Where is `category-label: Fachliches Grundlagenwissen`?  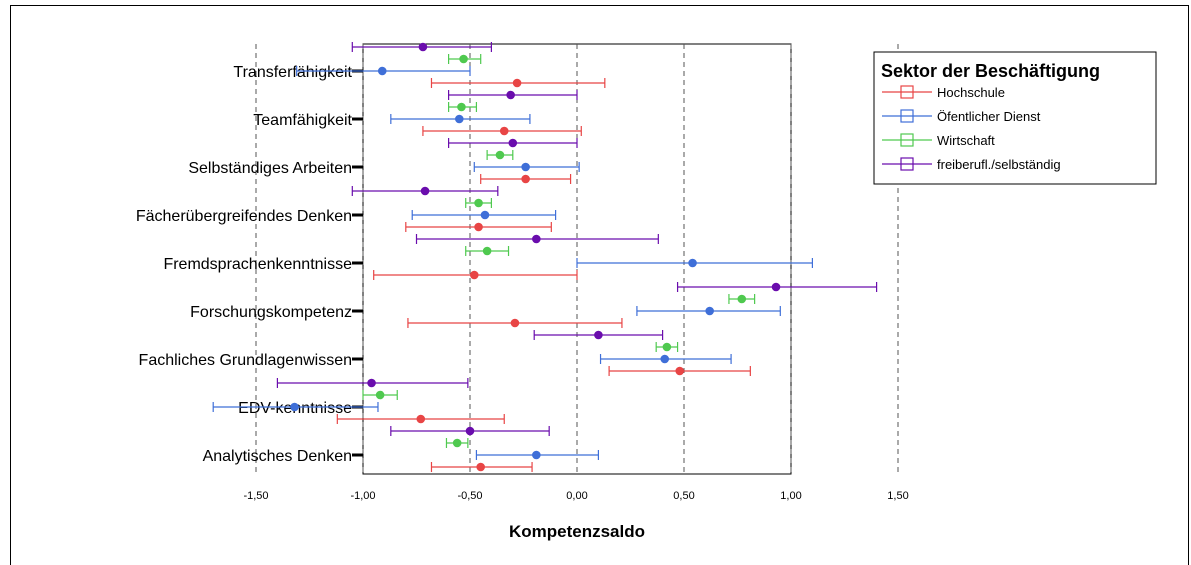
category-label: Fachliches Grundlagenwissen is located at coordinates (245, 360).